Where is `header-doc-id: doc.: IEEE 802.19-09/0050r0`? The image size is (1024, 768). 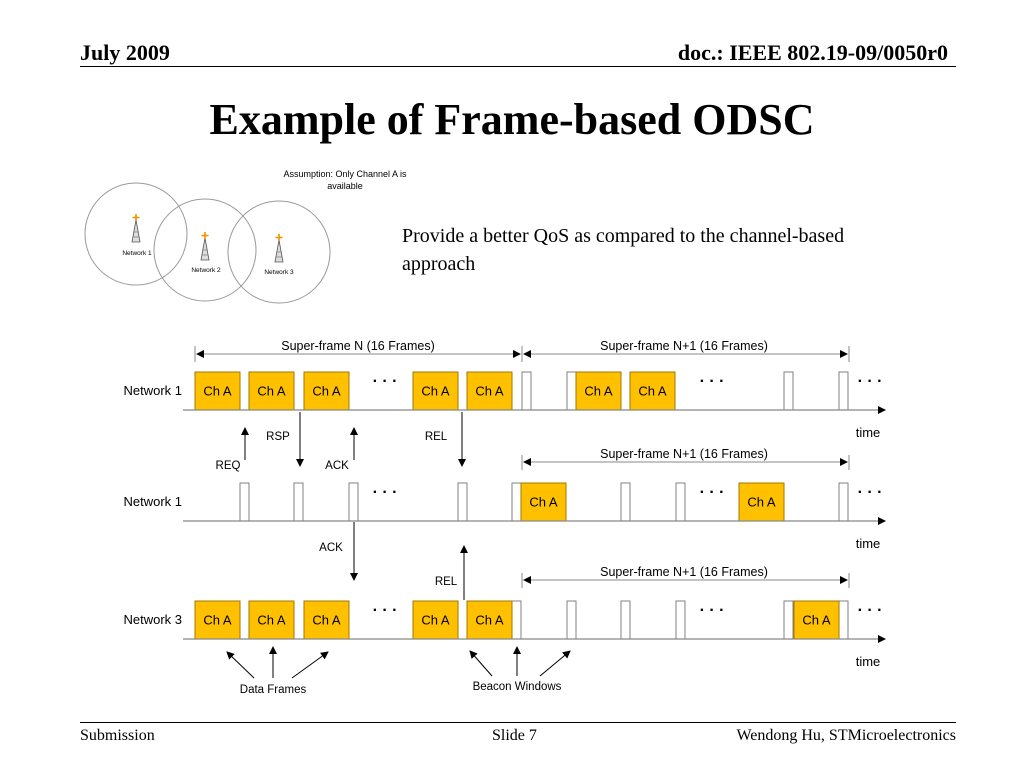
header-doc-id: doc.: IEEE 802.19-09/0050r0 is located at coordinates (812, 52).